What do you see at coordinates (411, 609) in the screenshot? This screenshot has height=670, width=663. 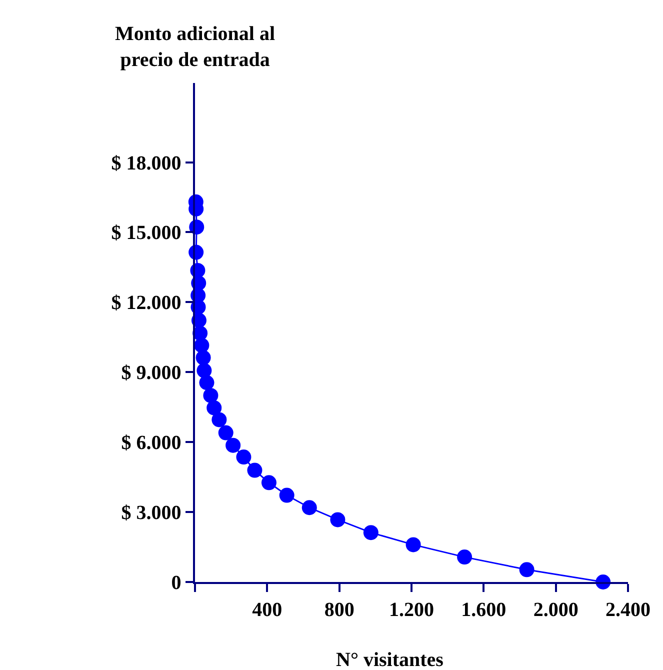 I see `x-tick-label: 1.200` at bounding box center [411, 609].